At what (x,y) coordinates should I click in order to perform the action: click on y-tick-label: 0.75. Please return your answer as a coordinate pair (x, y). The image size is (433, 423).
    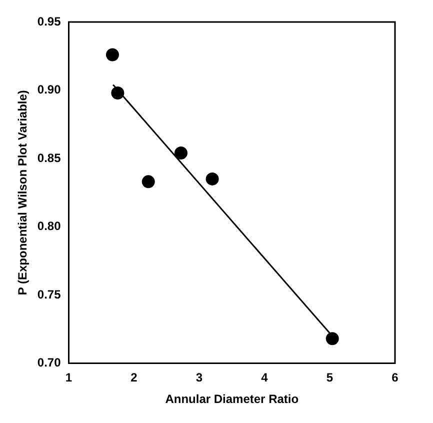
    Looking at the image, I should click on (49, 294).